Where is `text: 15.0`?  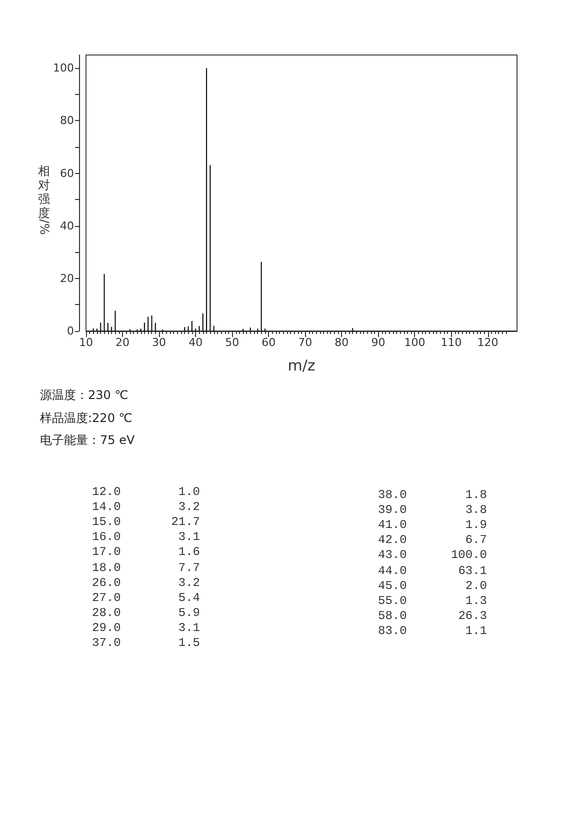
text: 15.0 is located at coordinates (106, 522).